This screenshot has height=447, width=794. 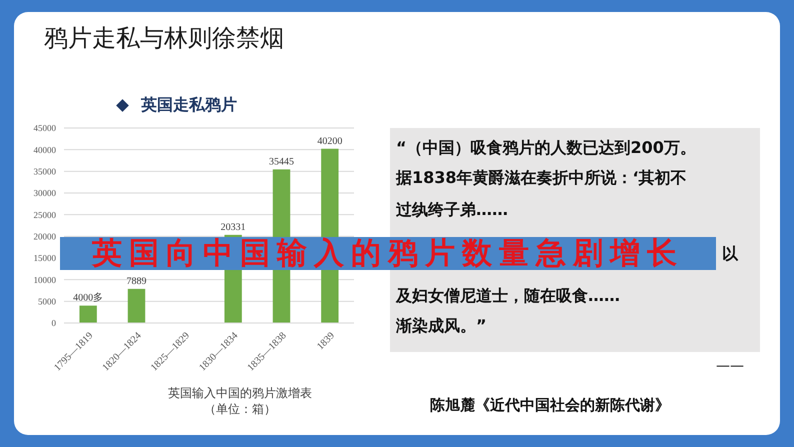 What do you see at coordinates (546, 148) in the screenshot?
I see `text: “（中国）吸食鸦片的人数已达到200万。` at bounding box center [546, 148].